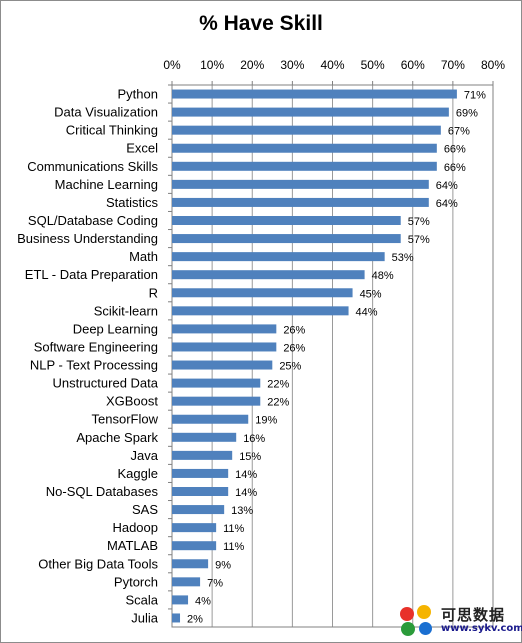 The height and width of the screenshot is (643, 522). I want to click on data-label: 19%, so click(266, 421).